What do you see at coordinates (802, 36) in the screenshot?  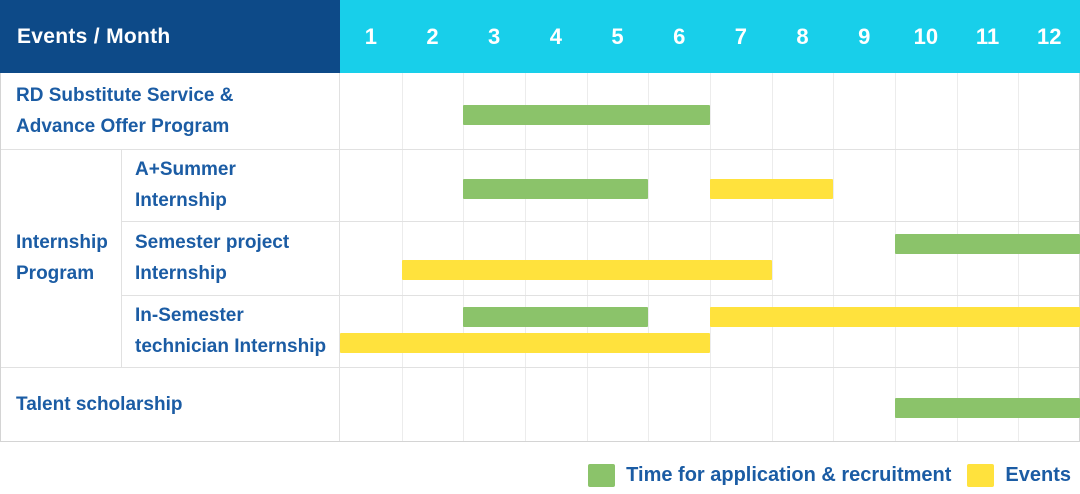 I see `month-label: 8` at bounding box center [802, 36].